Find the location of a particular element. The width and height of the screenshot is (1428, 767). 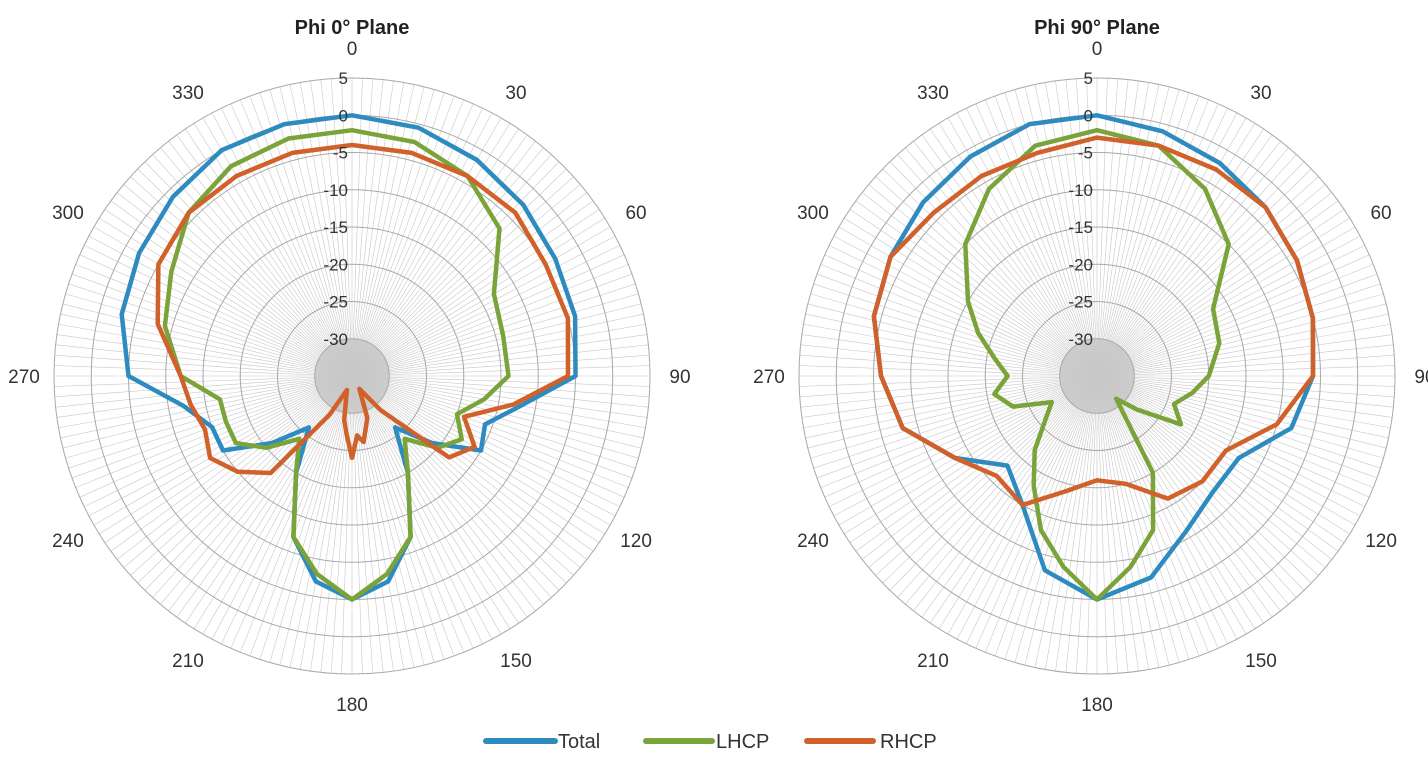

series-rhcp-line is located at coordinates (363, 309).